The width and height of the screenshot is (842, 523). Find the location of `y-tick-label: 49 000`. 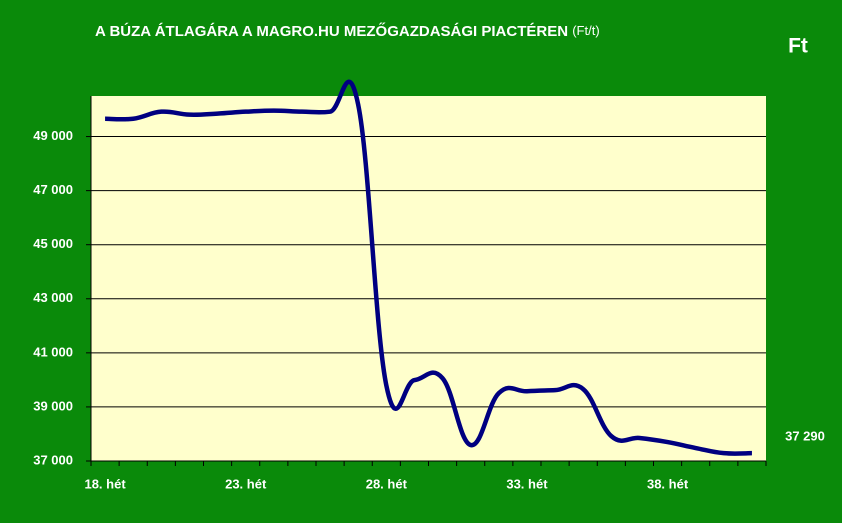

y-tick-label: 49 000 is located at coordinates (53, 135).